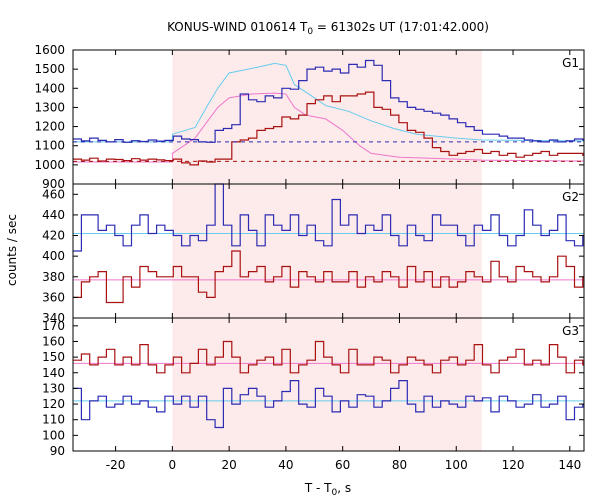 This screenshot has height=500, width=600. I want to click on y-tick-label-g2: 420, so click(53, 236).